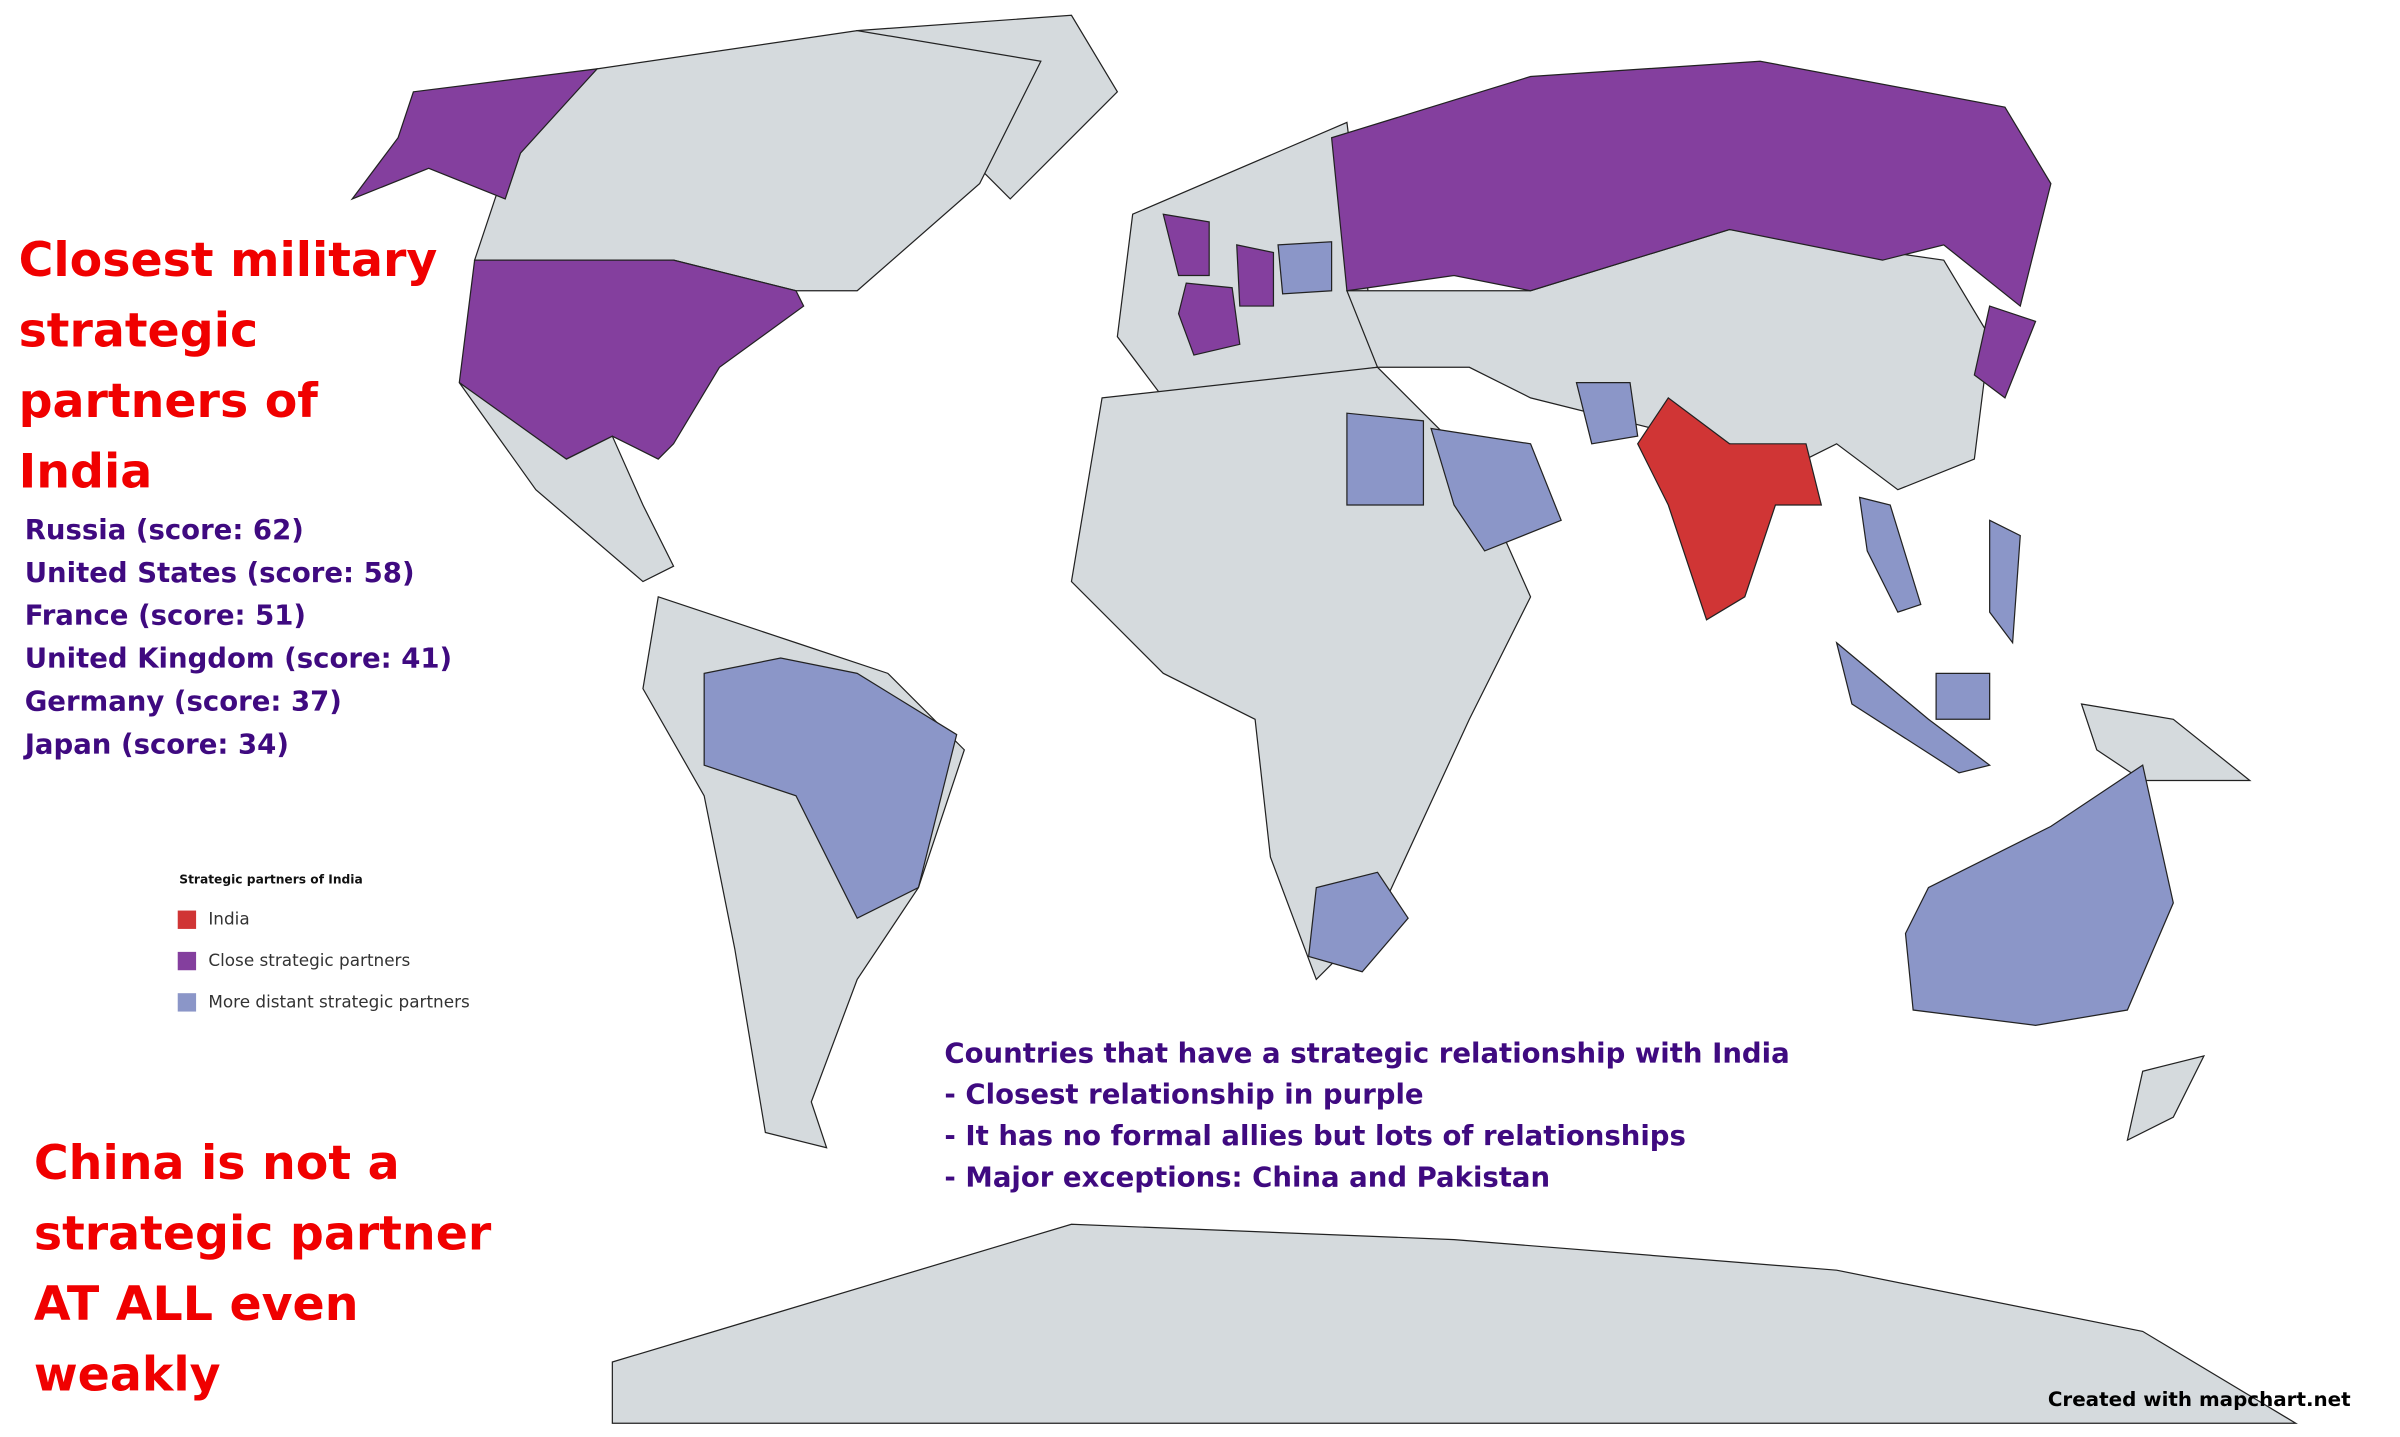  I want to click on legend-label: More distant strategic partners, so click(338, 1001).